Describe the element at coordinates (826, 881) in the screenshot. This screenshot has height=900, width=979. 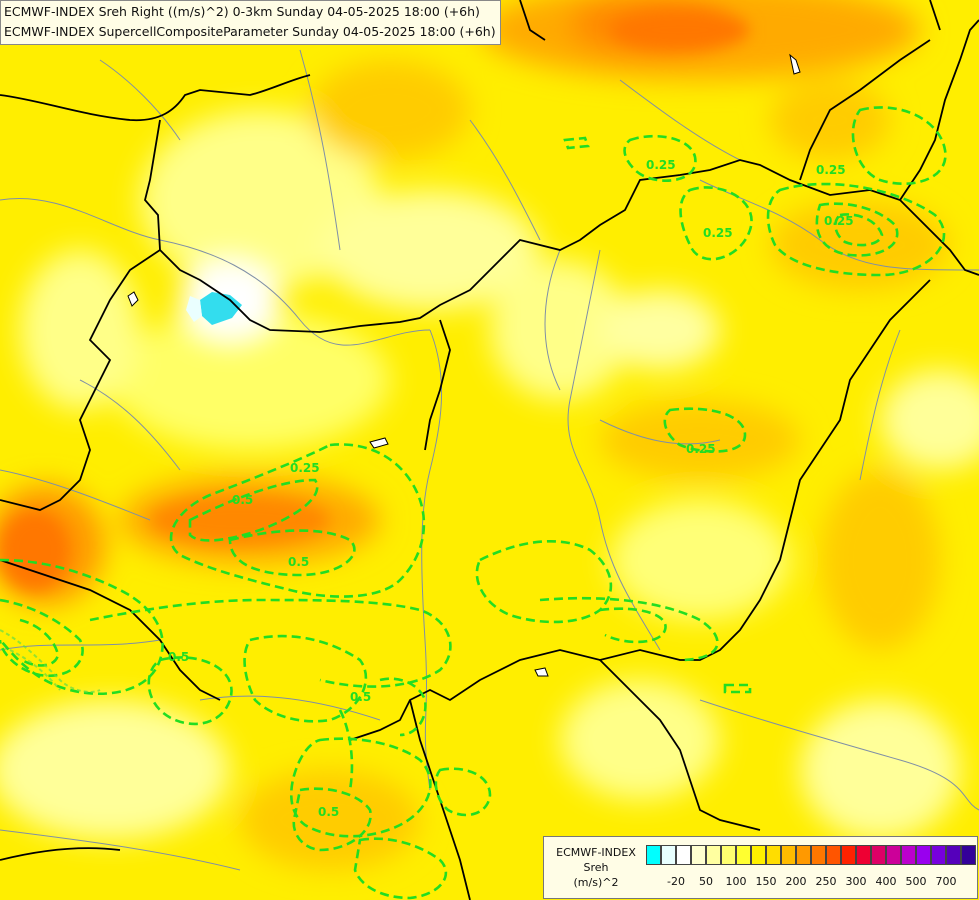
I see `legend-tick-label: 250` at that location.